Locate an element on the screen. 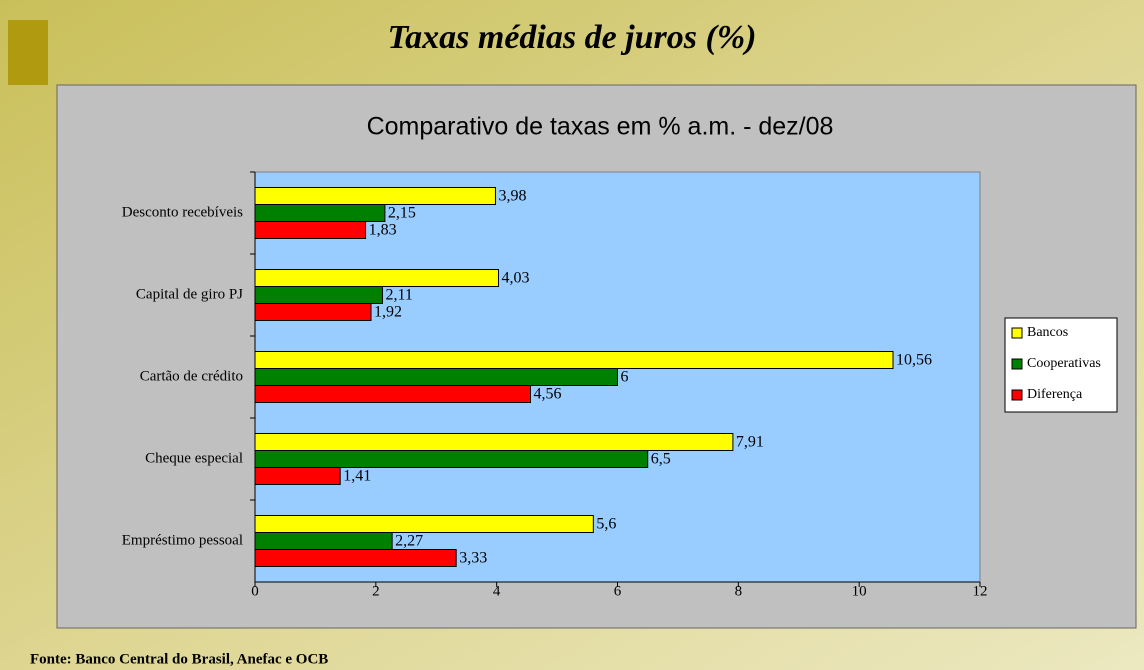 This screenshot has width=1144, height=670. data-label: 3,98 is located at coordinates (512, 196).